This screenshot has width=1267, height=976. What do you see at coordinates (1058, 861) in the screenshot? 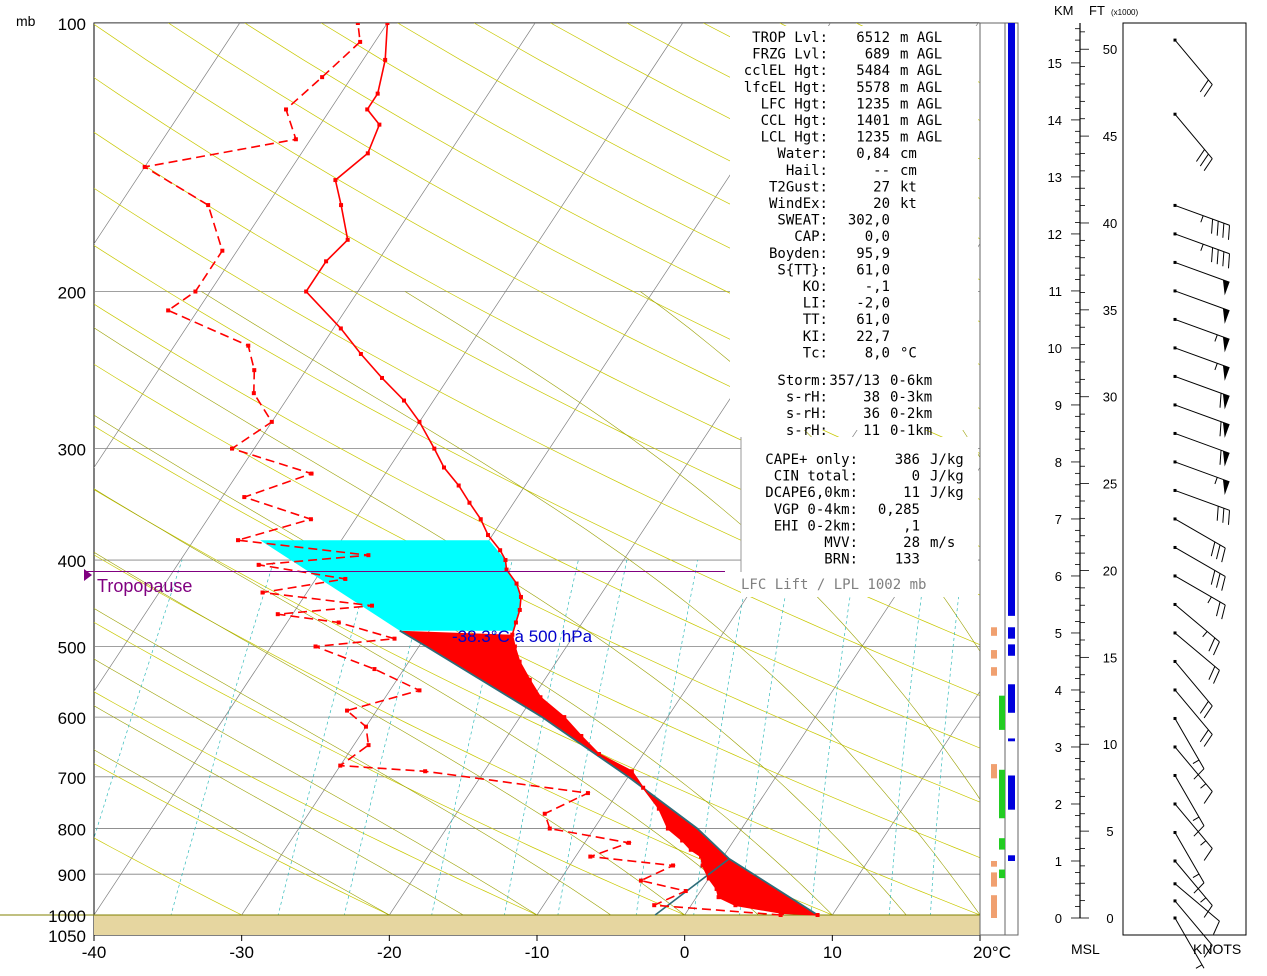
I see `km-tick-label: 1` at bounding box center [1058, 861].